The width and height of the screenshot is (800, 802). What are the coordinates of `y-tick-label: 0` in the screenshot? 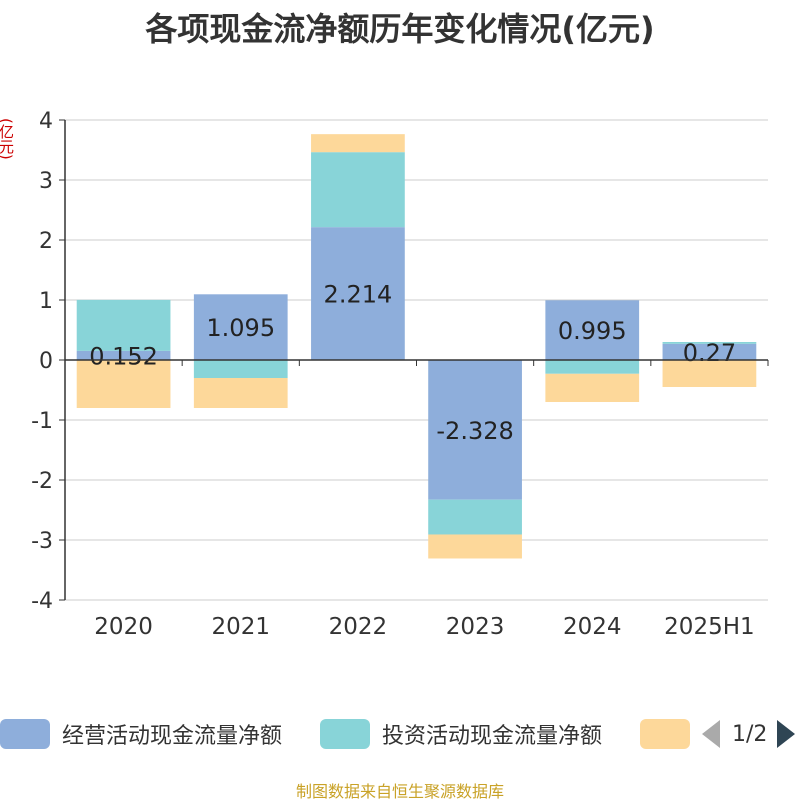 It's located at (46, 361).